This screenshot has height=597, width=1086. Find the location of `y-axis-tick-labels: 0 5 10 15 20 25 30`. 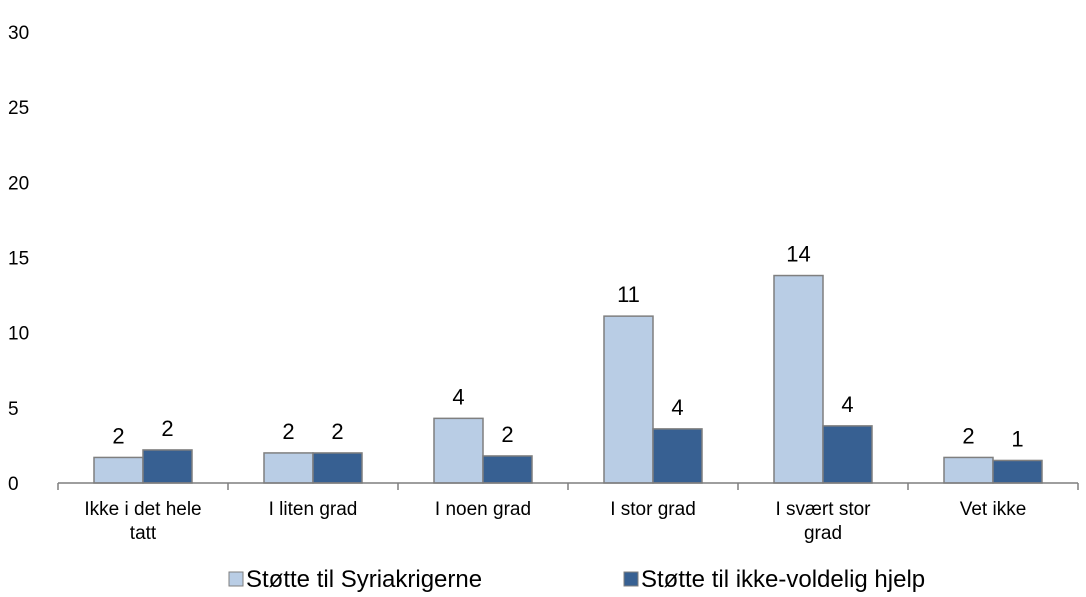

y-axis-tick-labels: 0 5 10 15 20 25 30 is located at coordinates (18, 259).